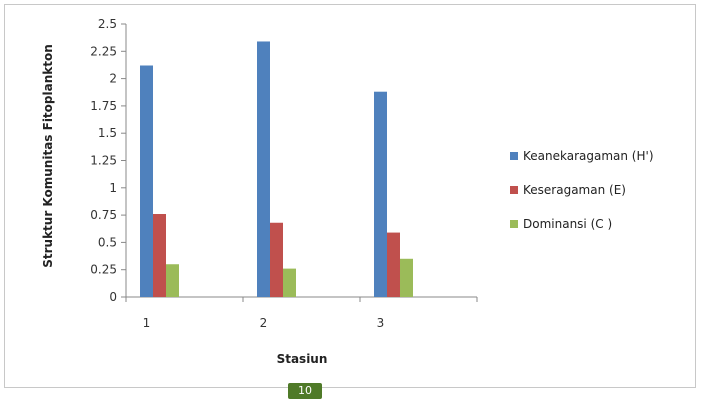 This screenshot has height=399, width=702. I want to click on y-tick-label: 2.5, so click(107, 24).